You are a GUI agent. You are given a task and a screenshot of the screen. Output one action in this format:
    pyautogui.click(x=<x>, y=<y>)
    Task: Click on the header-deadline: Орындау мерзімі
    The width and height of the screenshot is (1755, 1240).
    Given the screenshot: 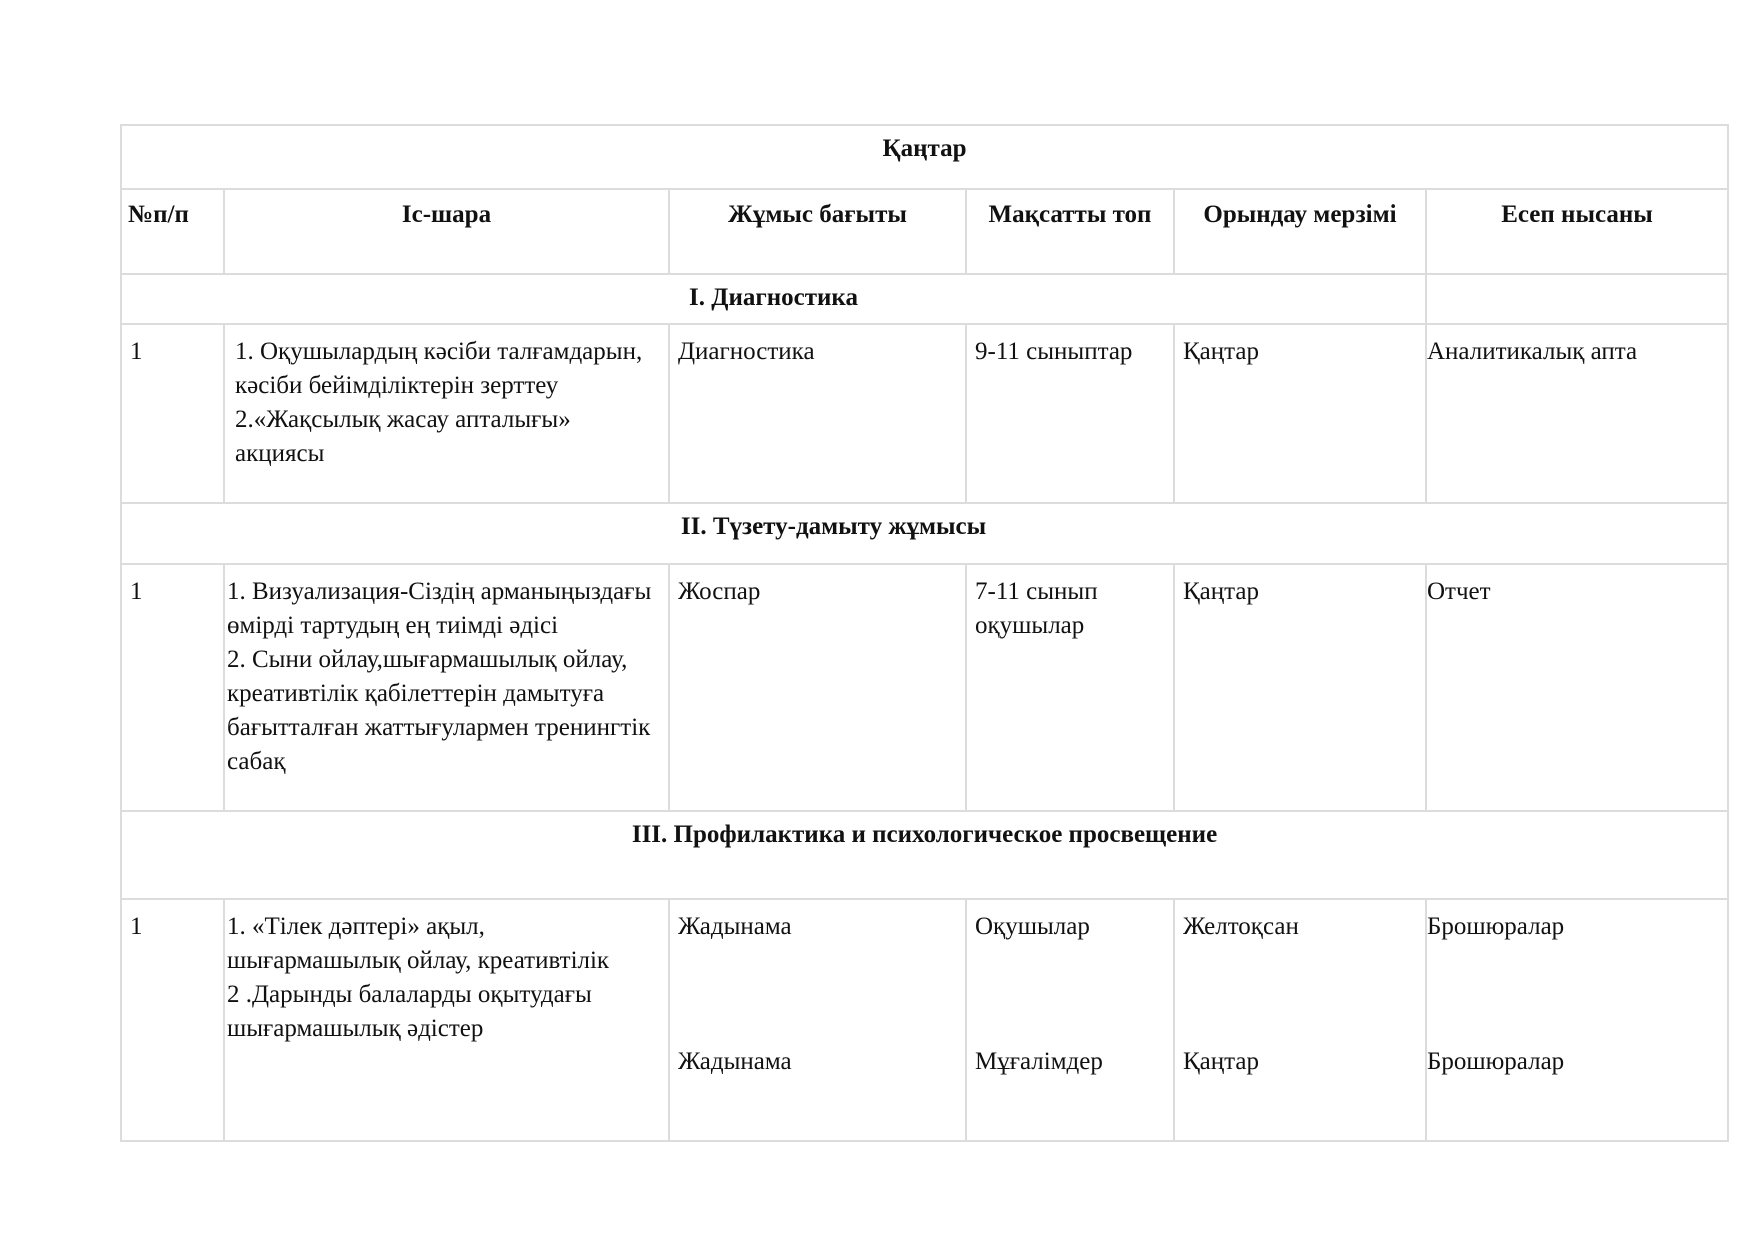 What is the action you would take?
    pyautogui.click(x=1300, y=231)
    